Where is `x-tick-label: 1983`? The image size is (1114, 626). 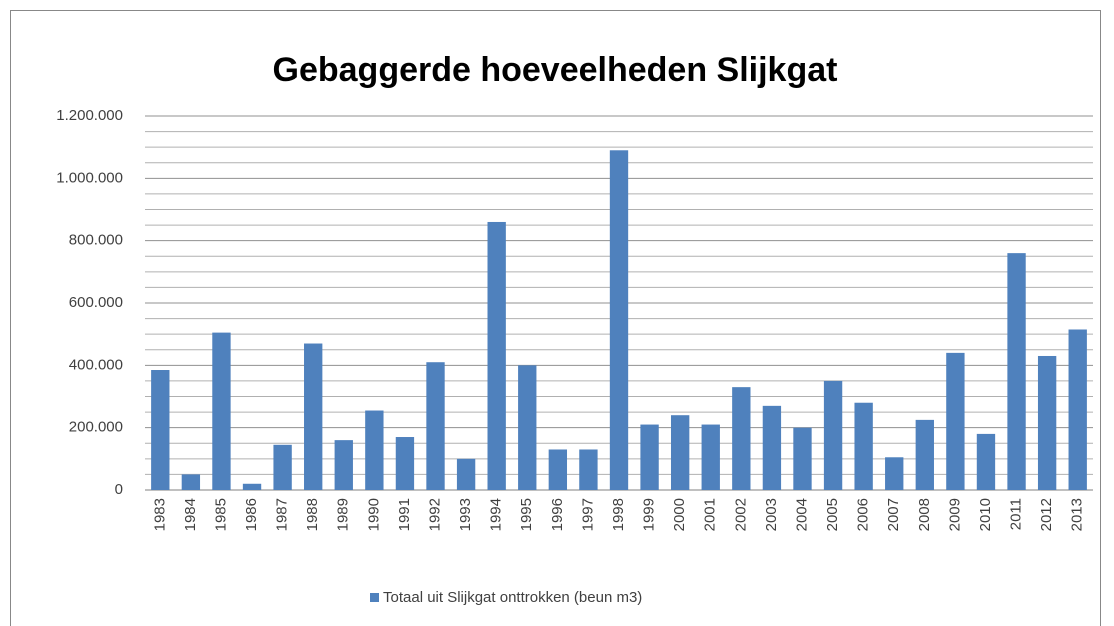 x-tick-label: 1983 is located at coordinates (159, 514).